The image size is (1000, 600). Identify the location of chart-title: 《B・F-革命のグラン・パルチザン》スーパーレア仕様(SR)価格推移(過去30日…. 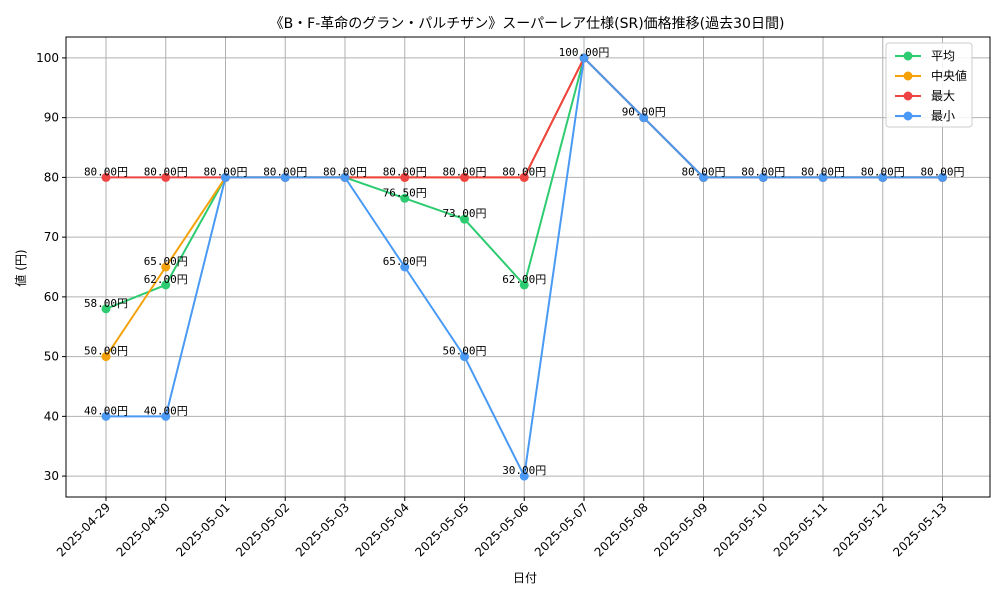
(527, 23).